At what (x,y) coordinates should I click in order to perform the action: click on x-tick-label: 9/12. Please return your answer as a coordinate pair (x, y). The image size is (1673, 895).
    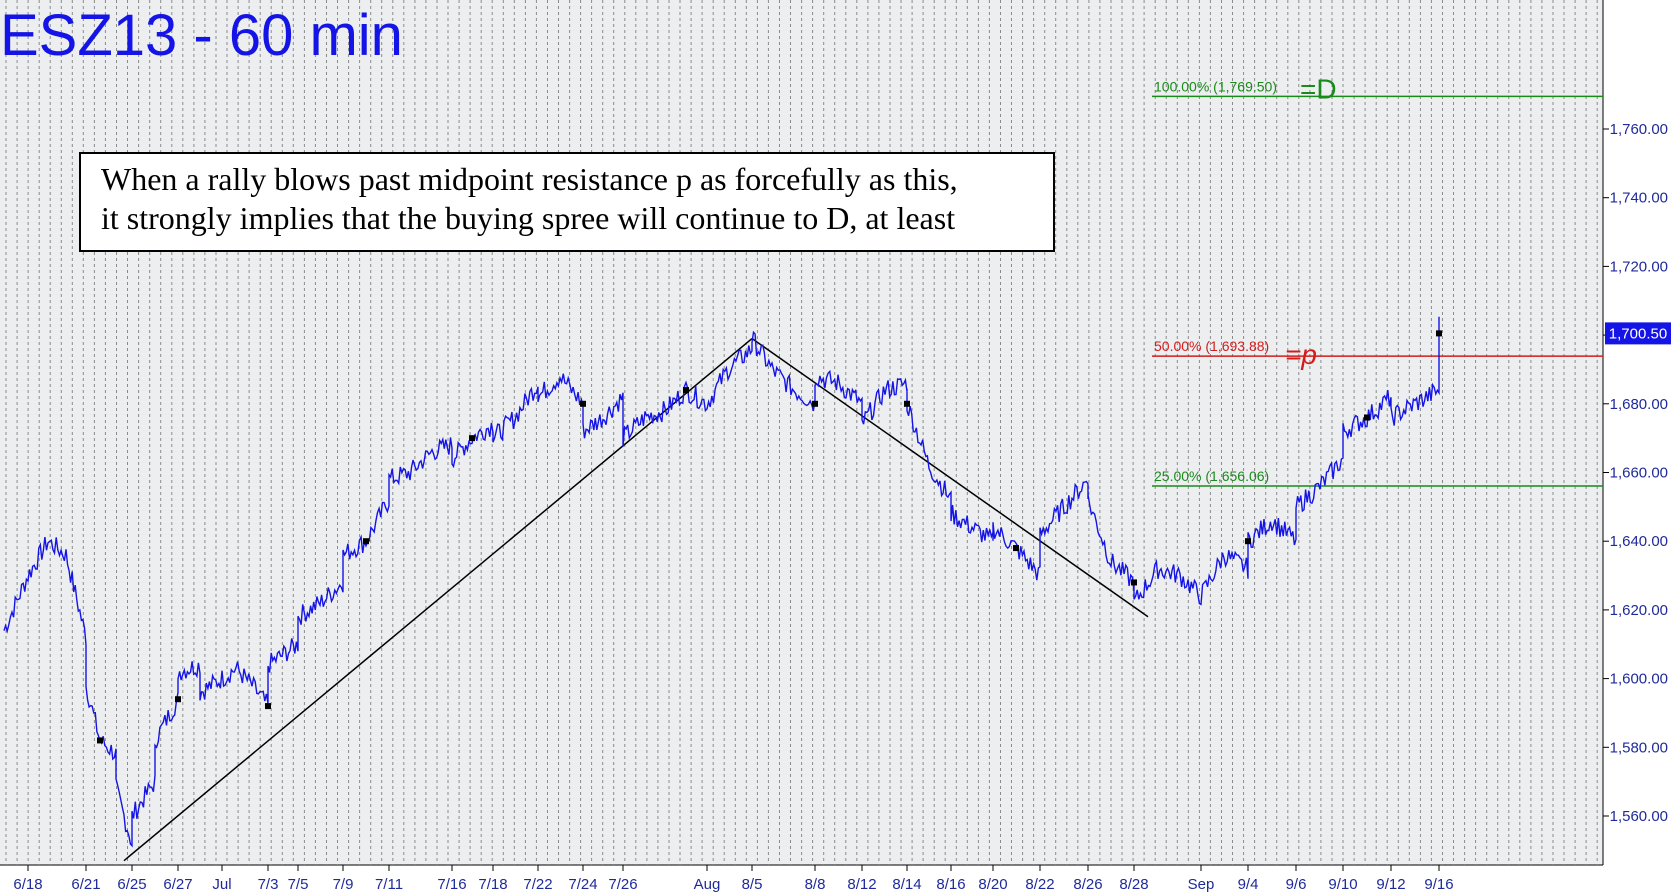
    Looking at the image, I should click on (1390, 884).